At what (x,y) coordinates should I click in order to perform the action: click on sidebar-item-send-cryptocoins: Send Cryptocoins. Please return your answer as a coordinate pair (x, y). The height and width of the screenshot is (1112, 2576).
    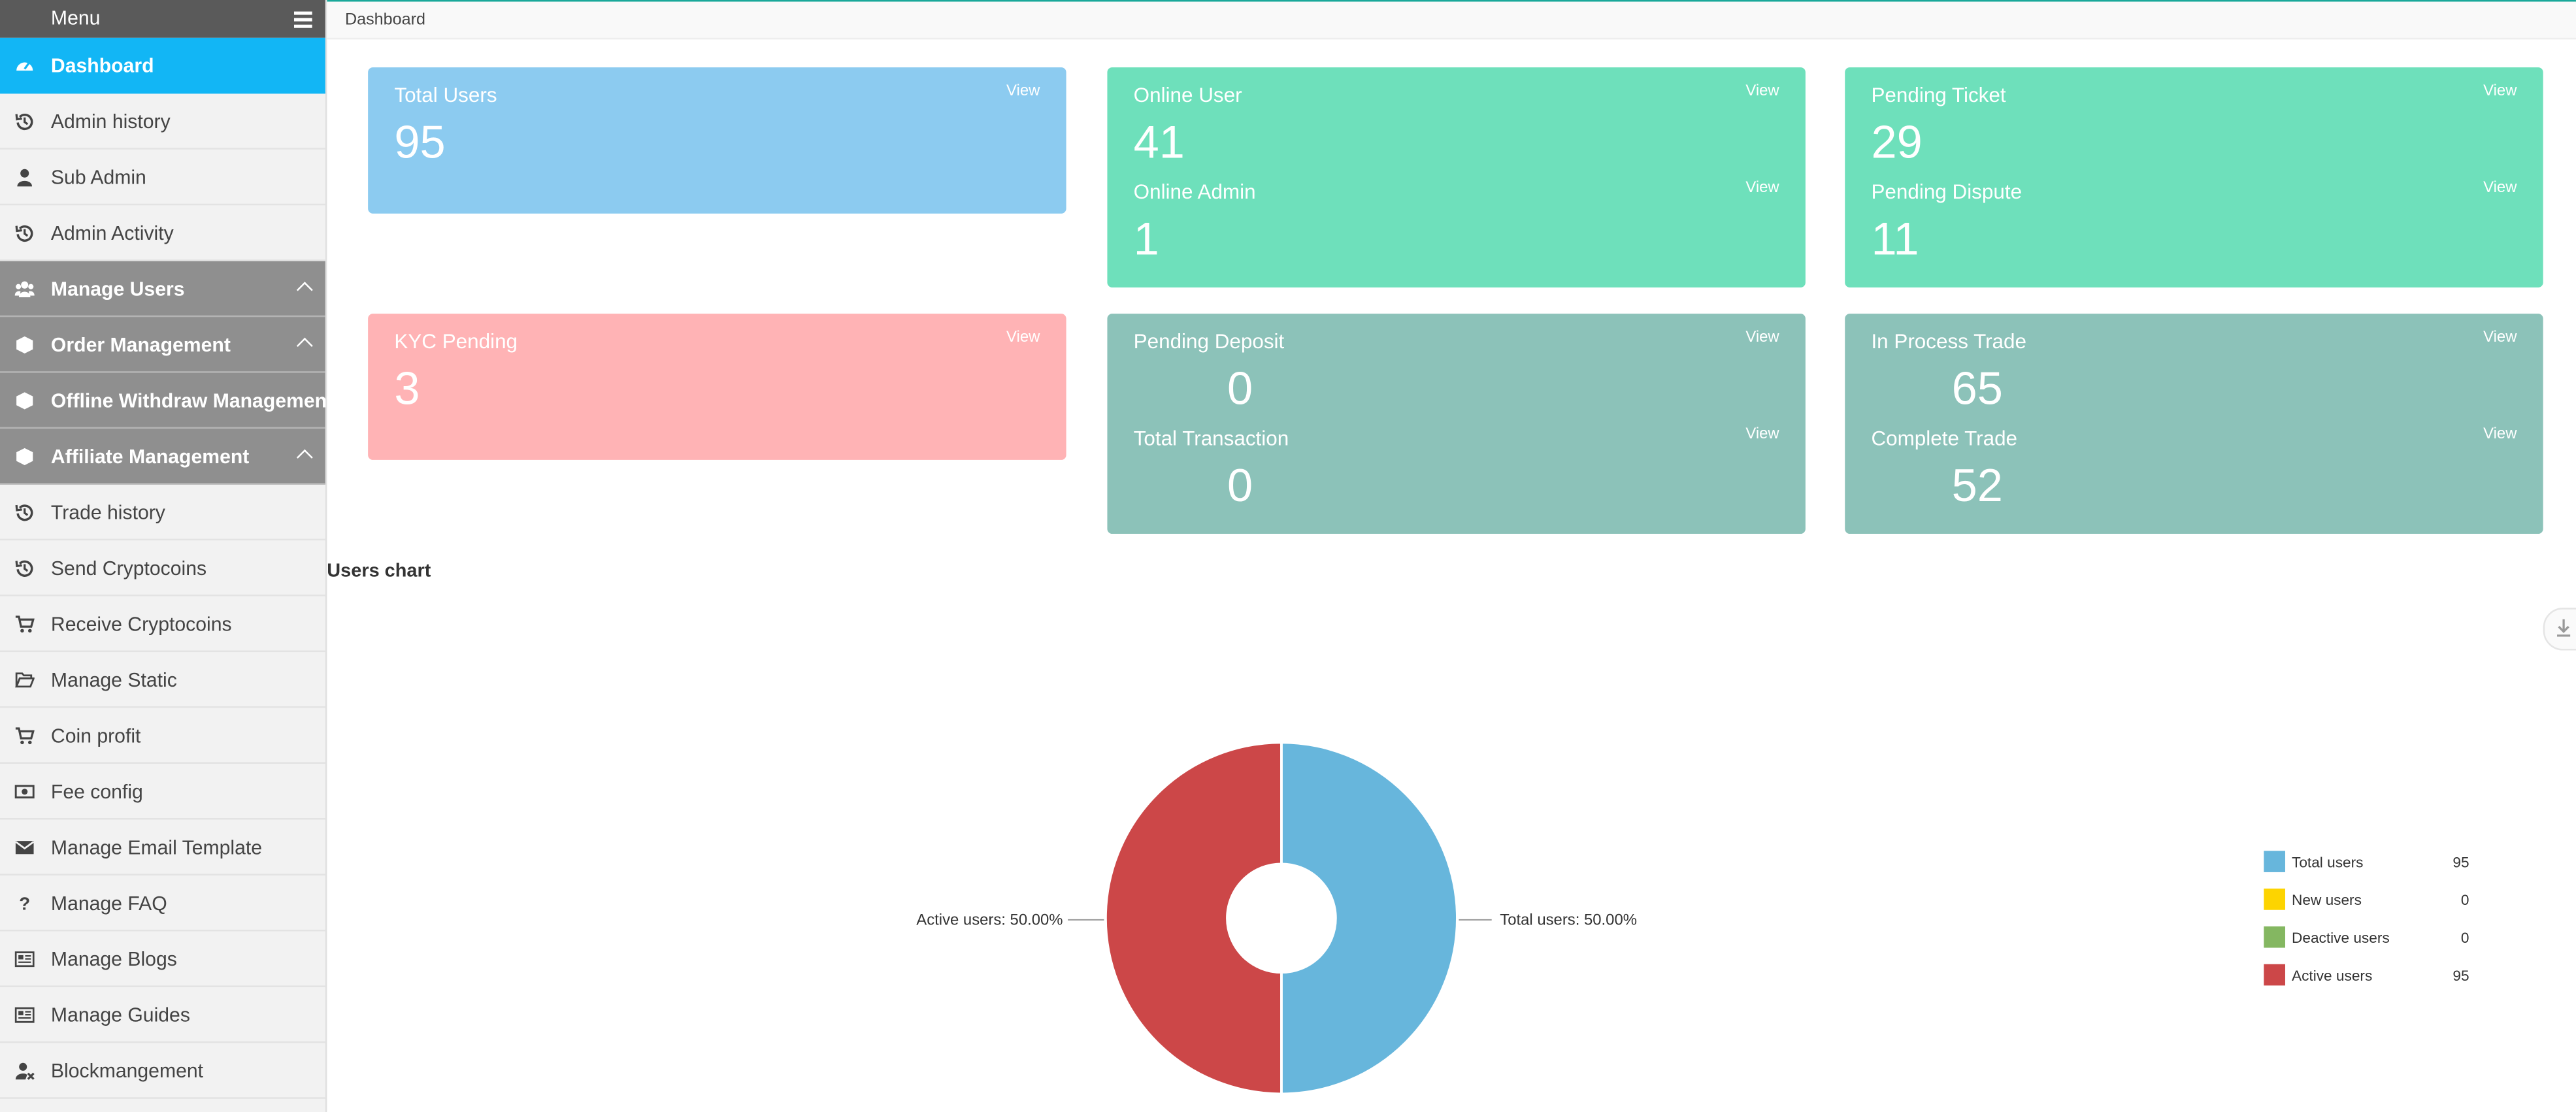
    Looking at the image, I should click on (162, 568).